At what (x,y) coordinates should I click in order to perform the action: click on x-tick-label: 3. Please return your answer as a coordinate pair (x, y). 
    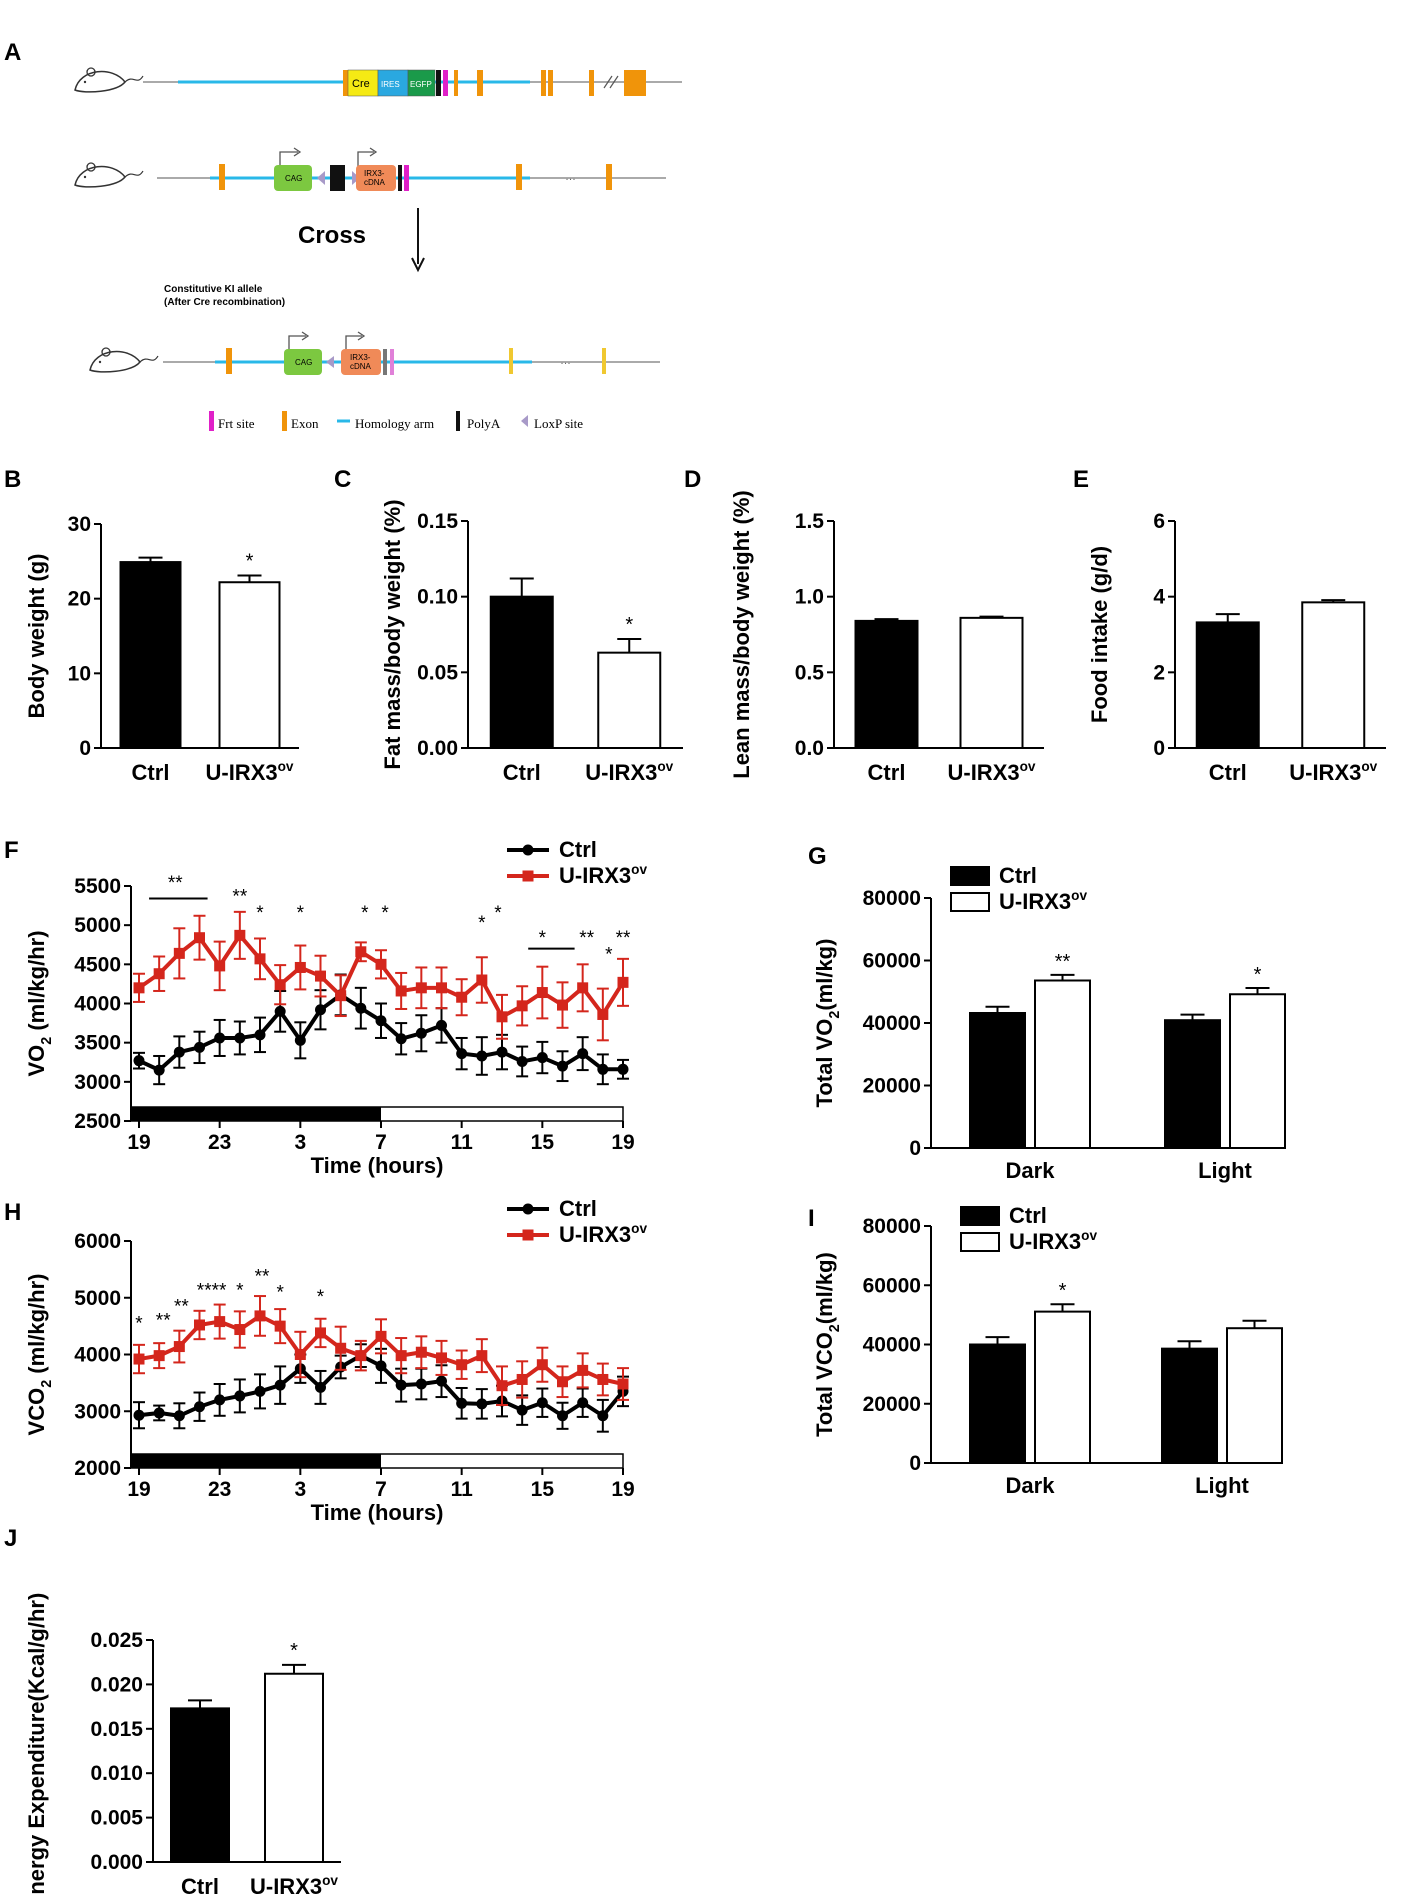
    Looking at the image, I should click on (300, 1142).